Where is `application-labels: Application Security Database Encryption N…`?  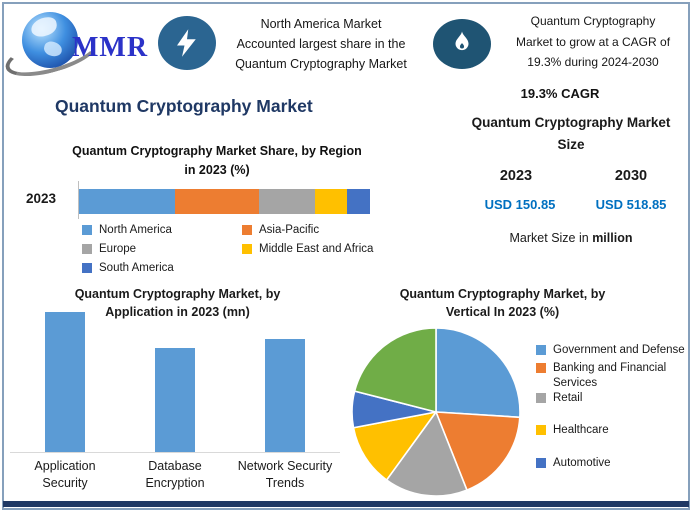 application-labels: Application Security Database Encryption N… is located at coordinates (175, 478).